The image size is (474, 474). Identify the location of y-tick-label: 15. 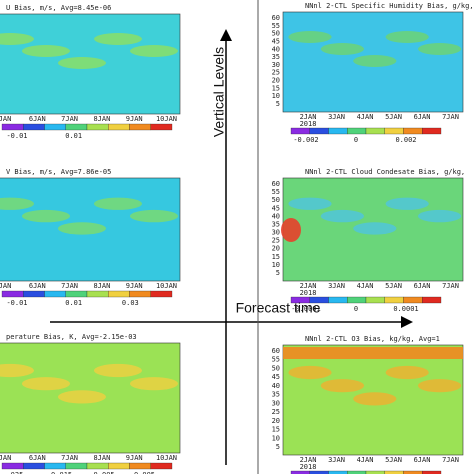
(276, 430).